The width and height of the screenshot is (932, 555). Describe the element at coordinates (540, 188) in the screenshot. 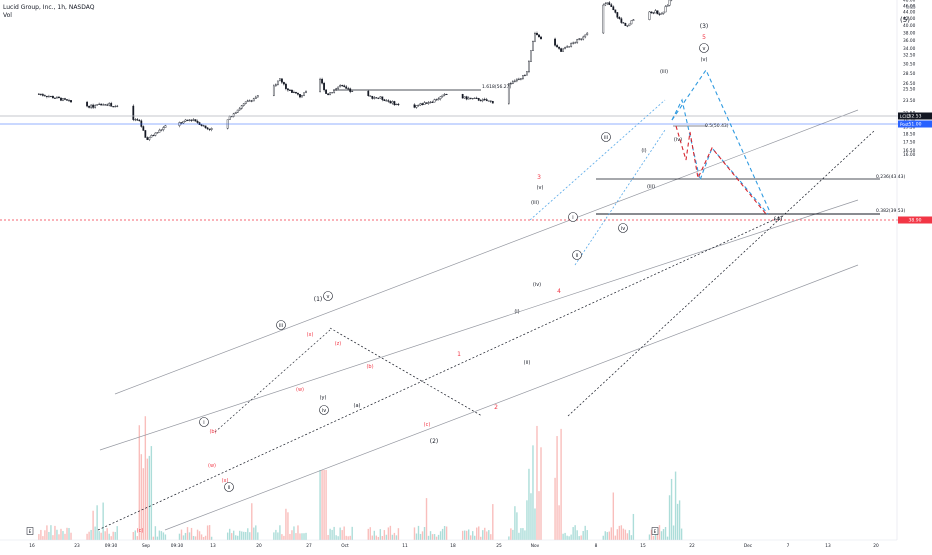

I see `wave-label: (v)` at that location.